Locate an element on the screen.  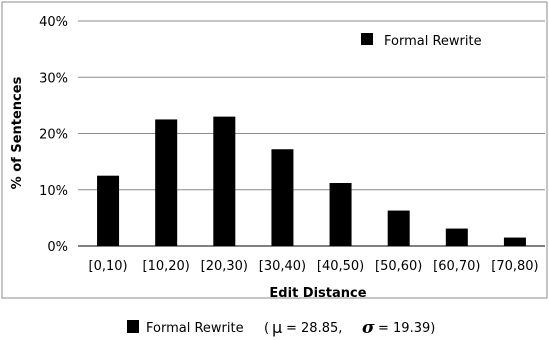
x-tick-label: [20,30) is located at coordinates (224, 266).